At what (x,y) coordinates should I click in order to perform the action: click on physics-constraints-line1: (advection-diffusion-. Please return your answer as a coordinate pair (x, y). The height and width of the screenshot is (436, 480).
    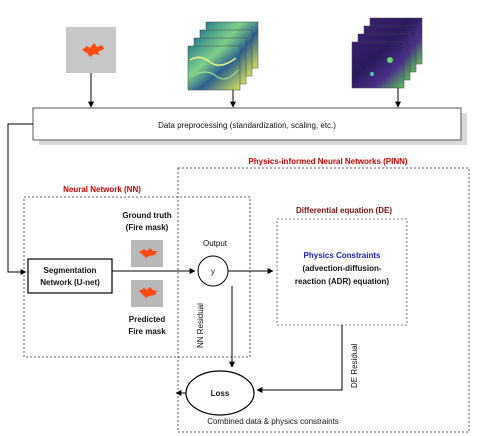
    Looking at the image, I should click on (341, 268).